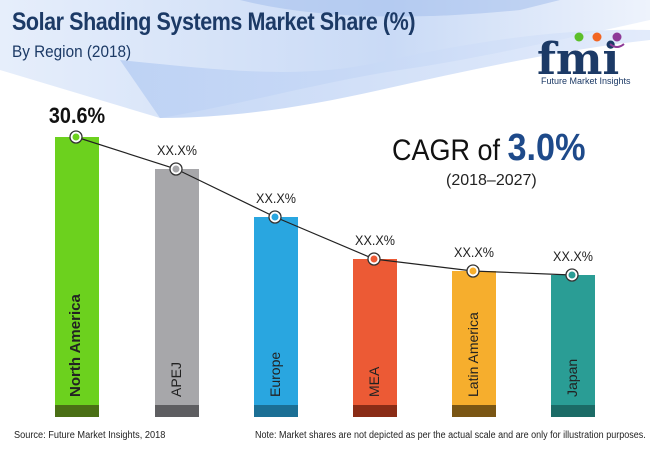 The height and width of the screenshot is (450, 650). What do you see at coordinates (77, 115) in the screenshot?
I see `value-label: 30.6%` at bounding box center [77, 115].